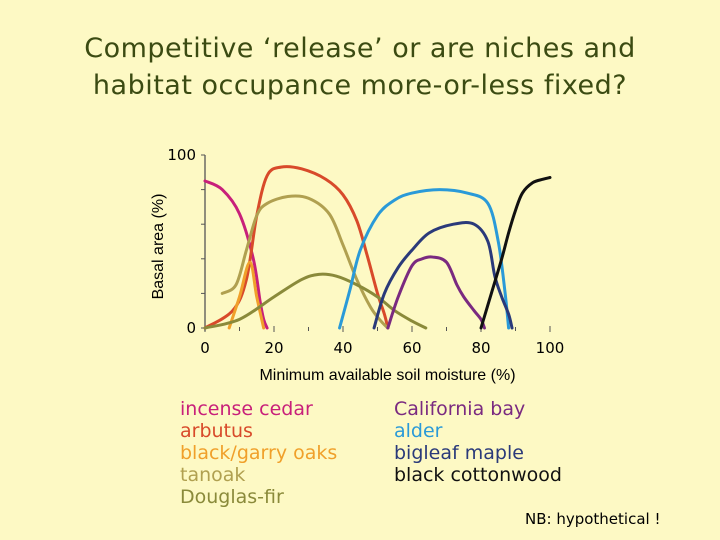 The height and width of the screenshot is (540, 720). I want to click on x-tick-label: 80, so click(480, 348).